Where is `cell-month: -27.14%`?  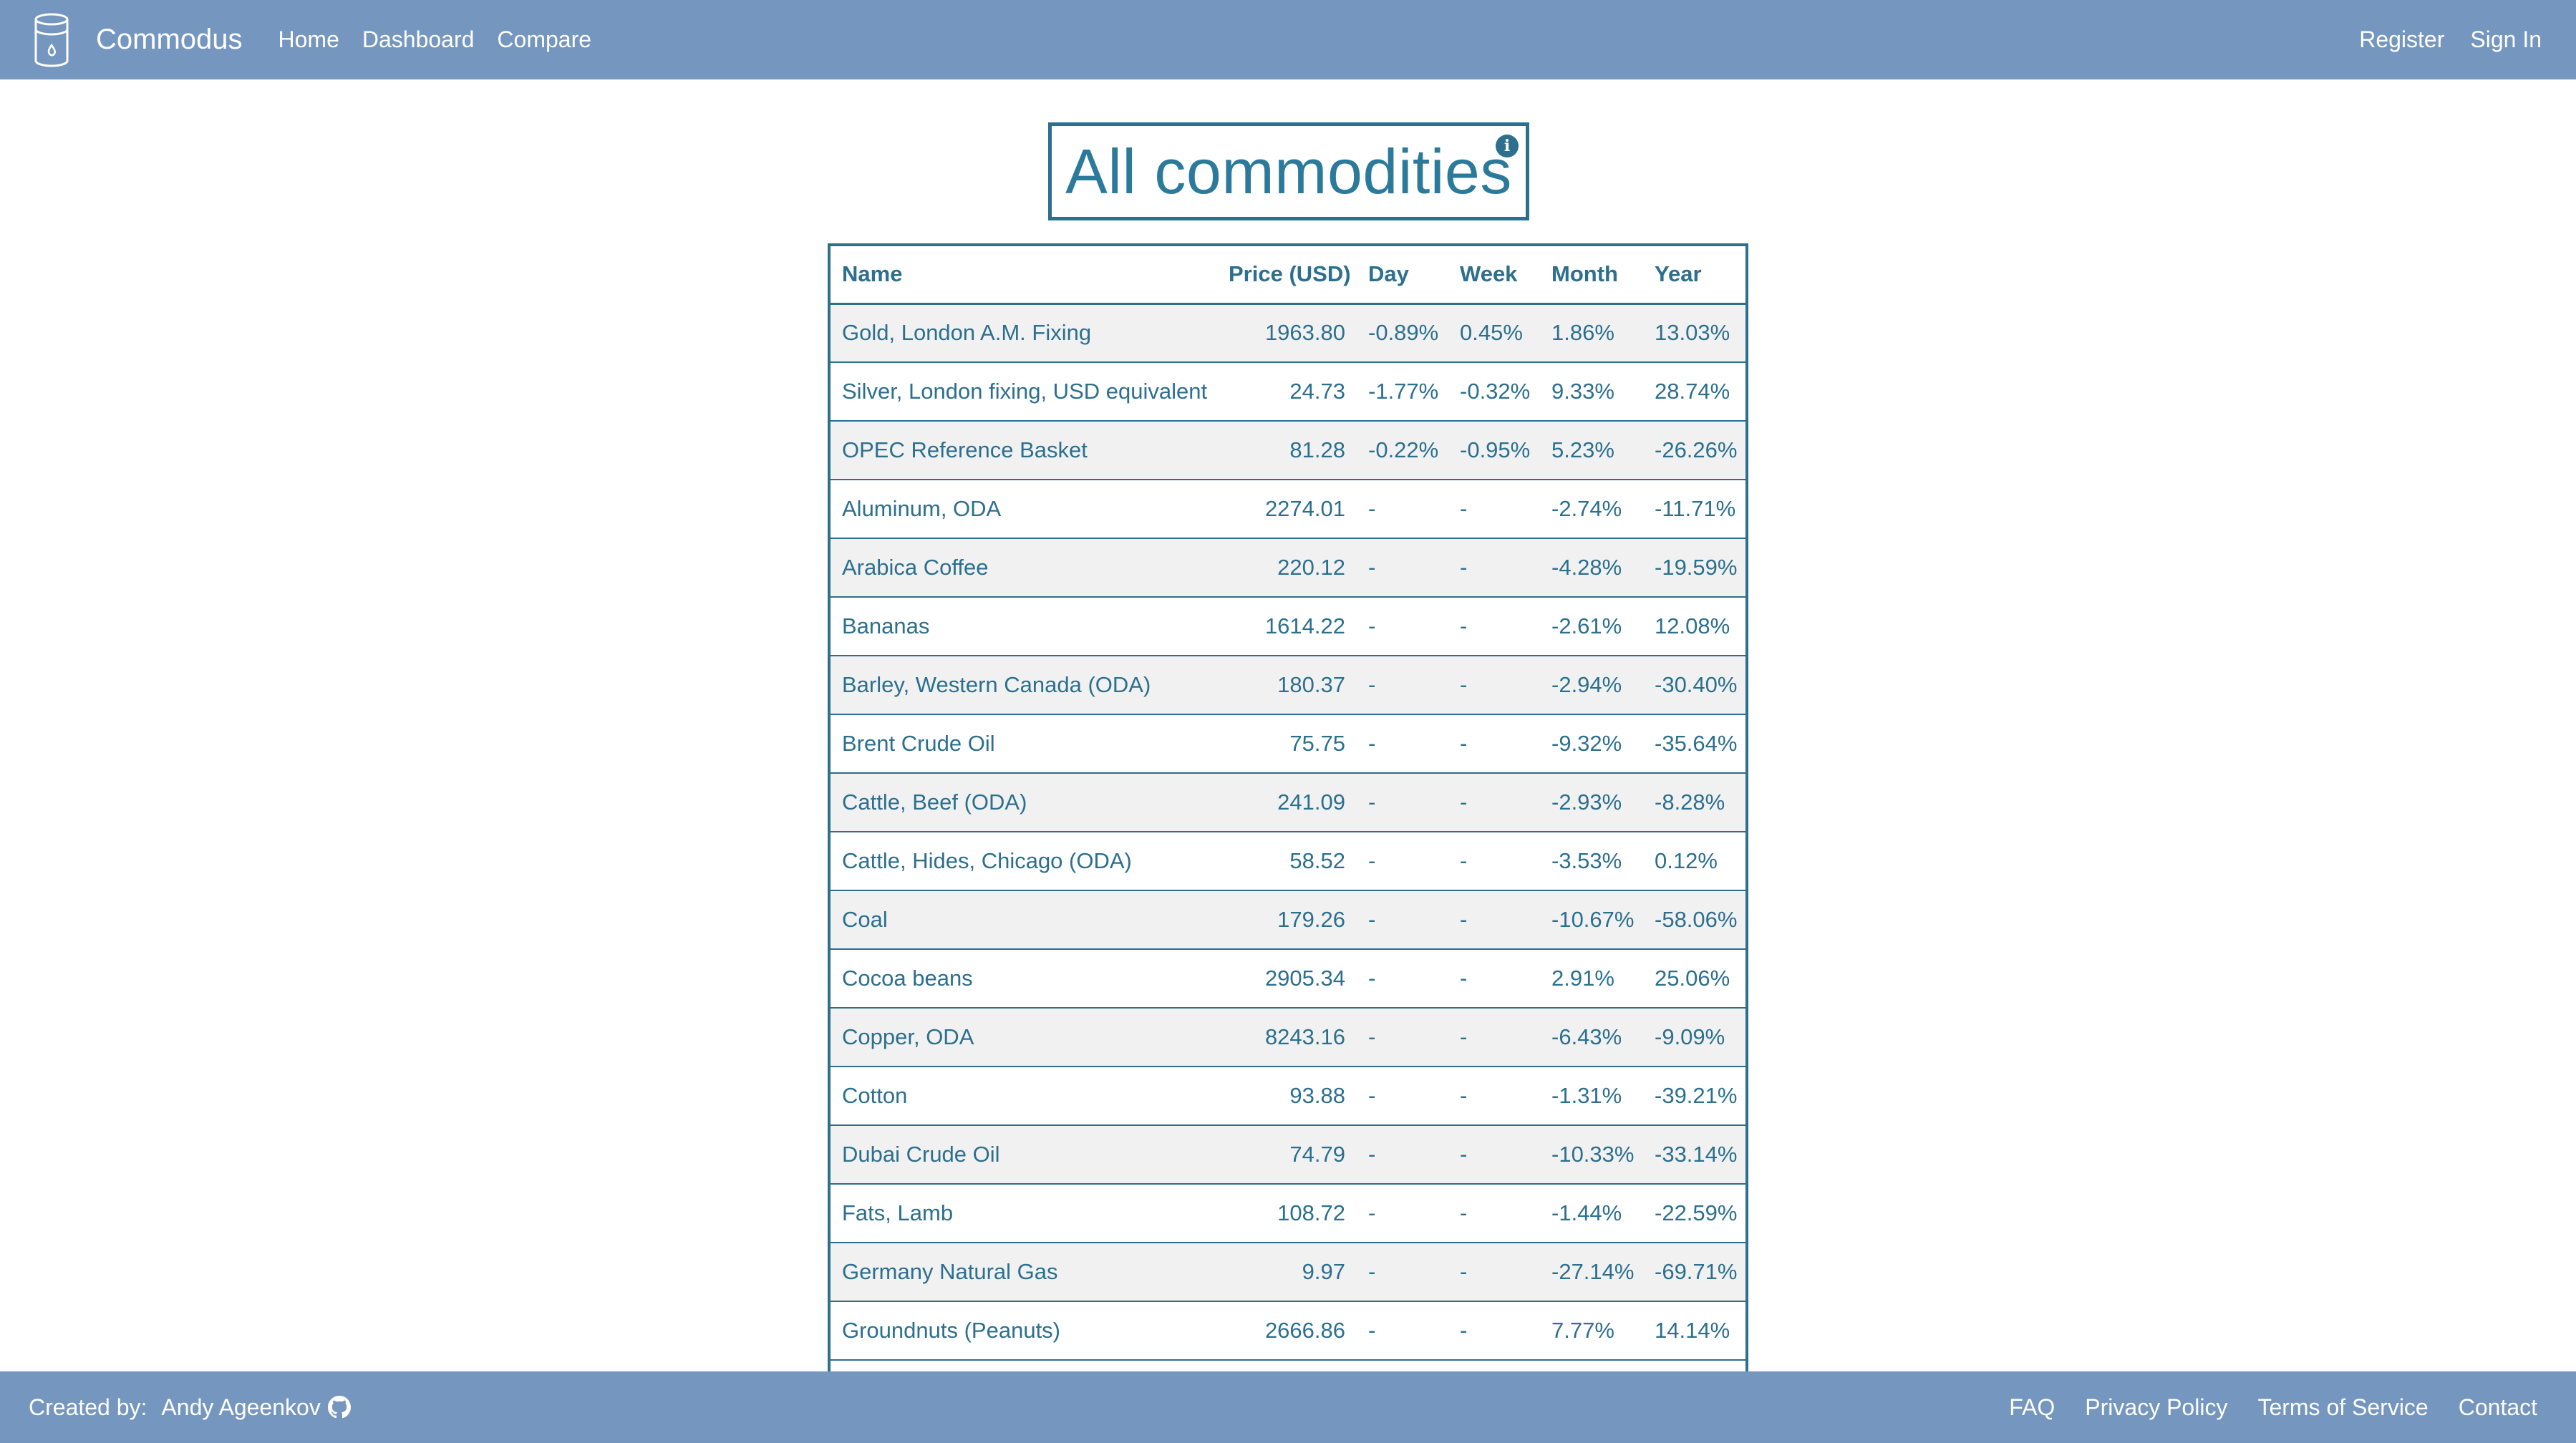
cell-month: -27.14% is located at coordinates (1591, 1272).